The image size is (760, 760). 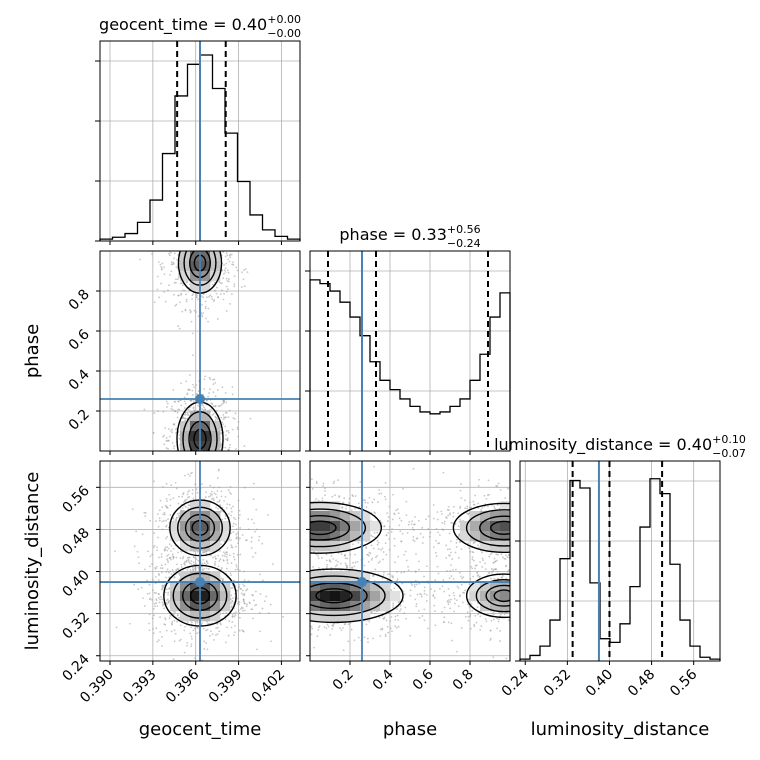 What do you see at coordinates (343, 680) in the screenshot?
I see `x-tick-label-phase: 0.2` at bounding box center [343, 680].